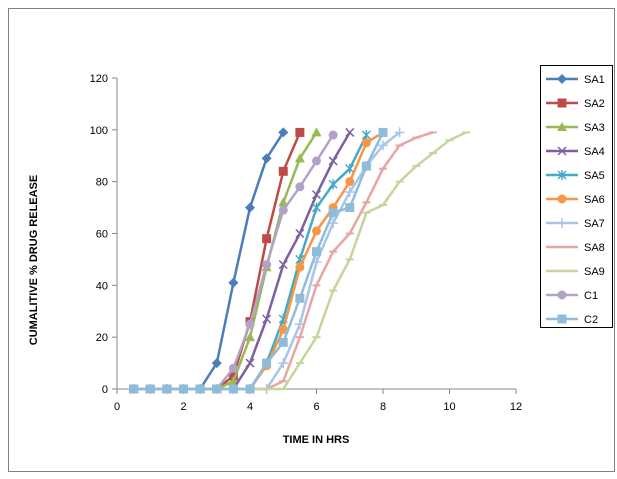  What do you see at coordinates (575, 200) in the screenshot?
I see `legend-item-sa6: SA6` at bounding box center [575, 200].